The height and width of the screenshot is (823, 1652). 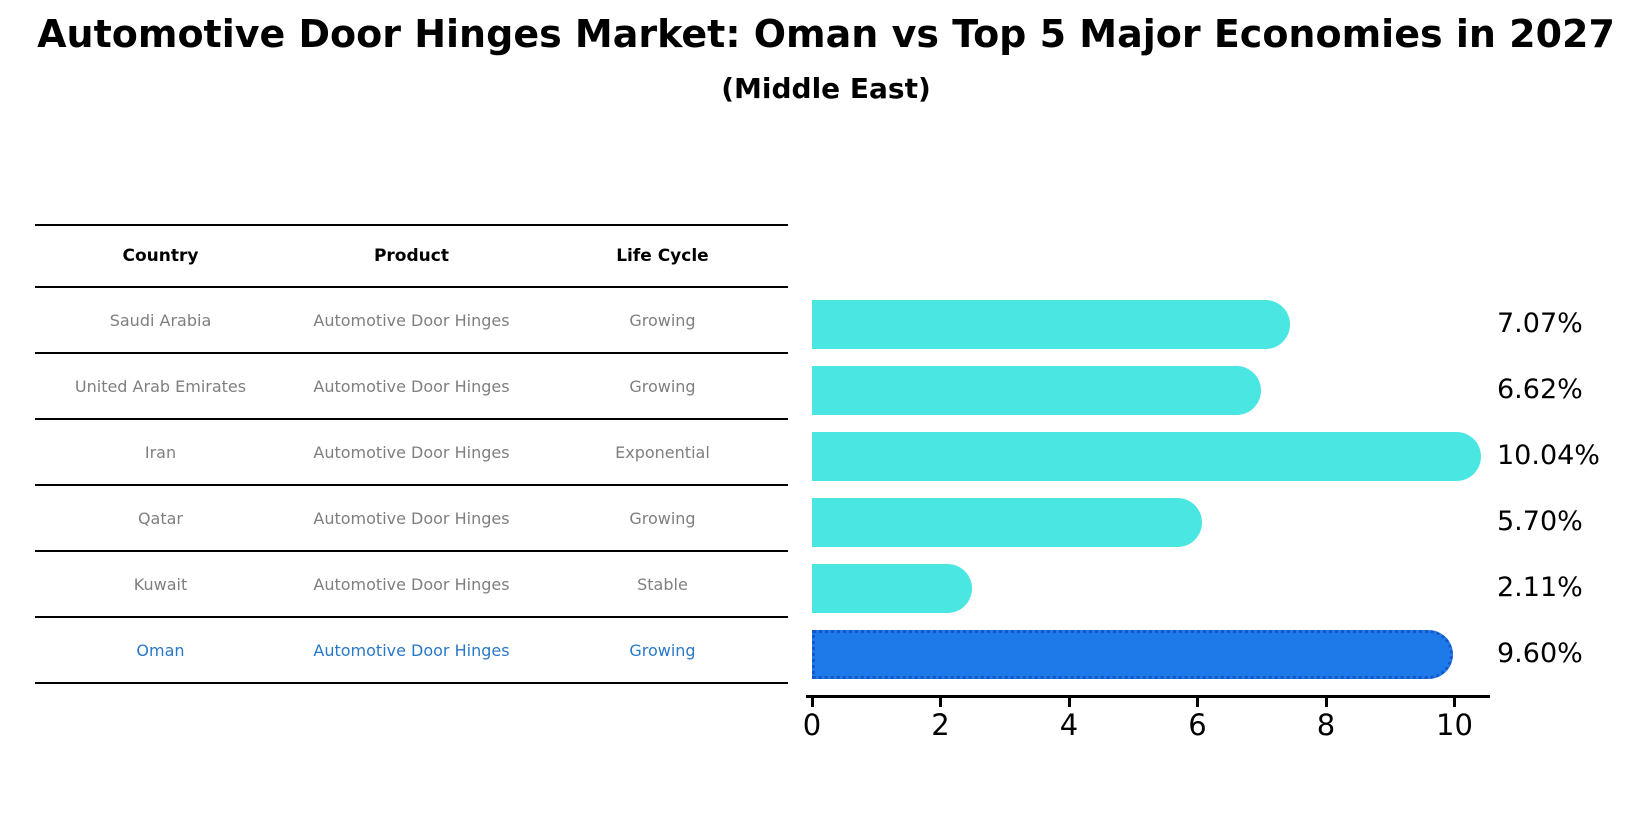 What do you see at coordinates (160, 650) in the screenshot?
I see `cell-country: Oman` at bounding box center [160, 650].